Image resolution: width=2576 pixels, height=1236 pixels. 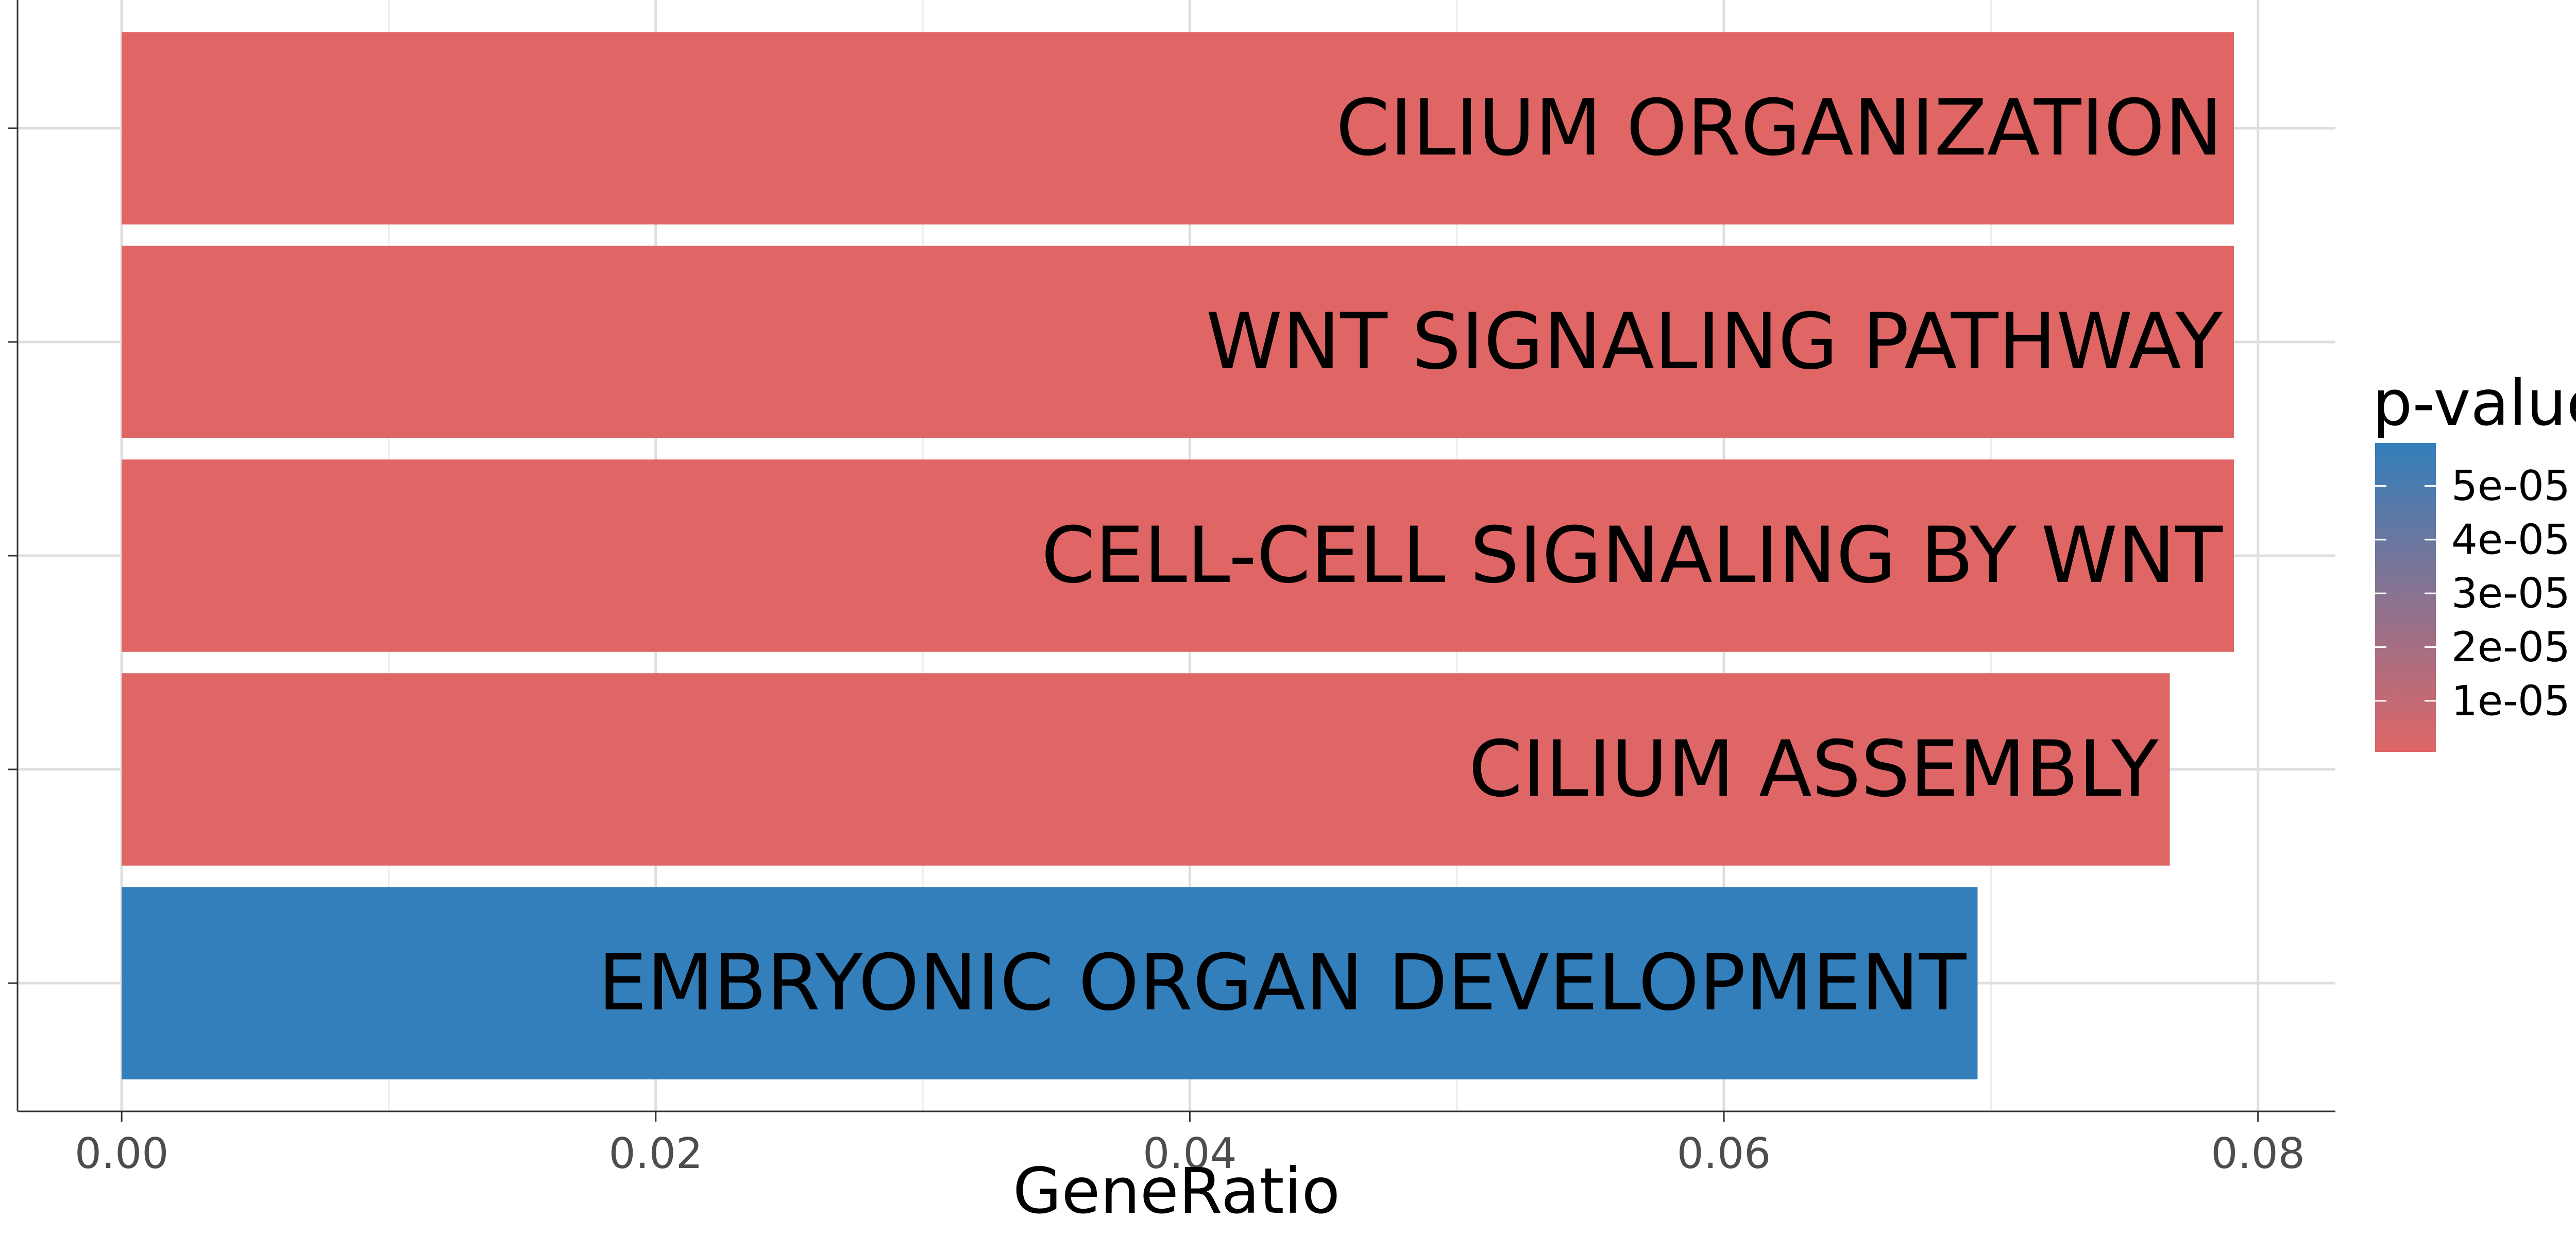 I want to click on bar-label: CELL-CELL SIGNALING BY WNT, so click(x=1632, y=555).